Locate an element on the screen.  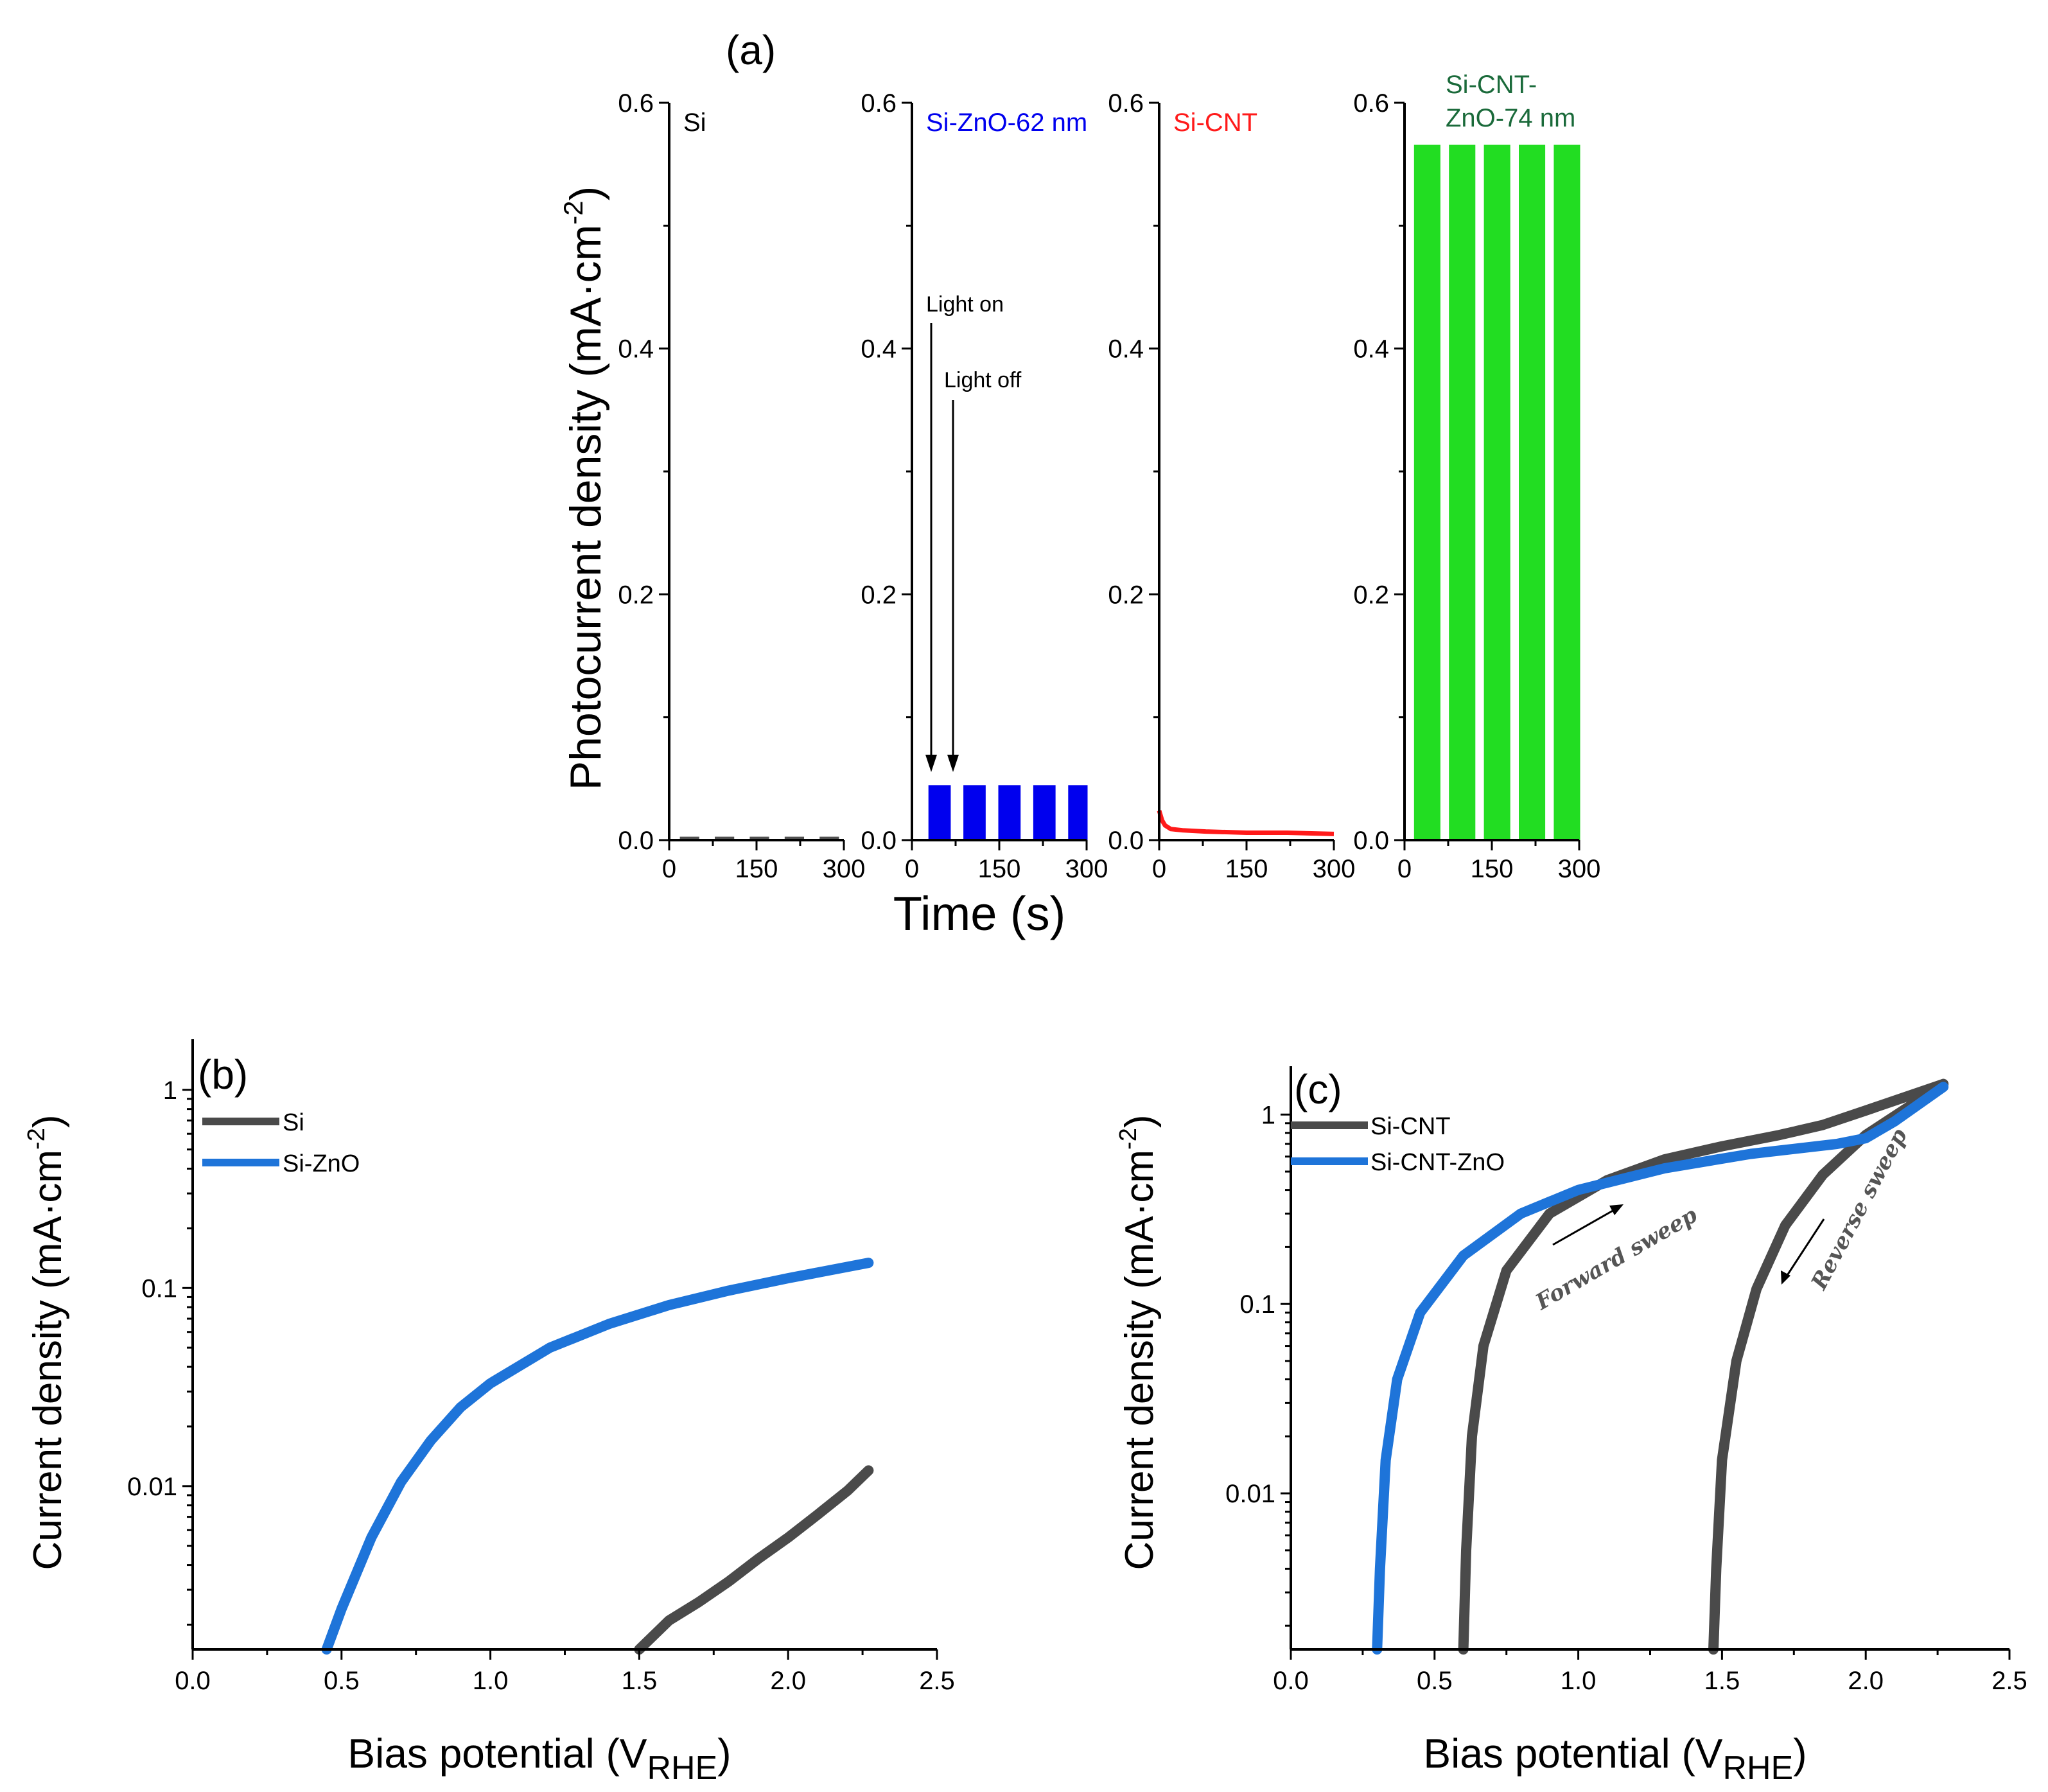
y-tick-label: 0.1 is located at coordinates (159, 1288).